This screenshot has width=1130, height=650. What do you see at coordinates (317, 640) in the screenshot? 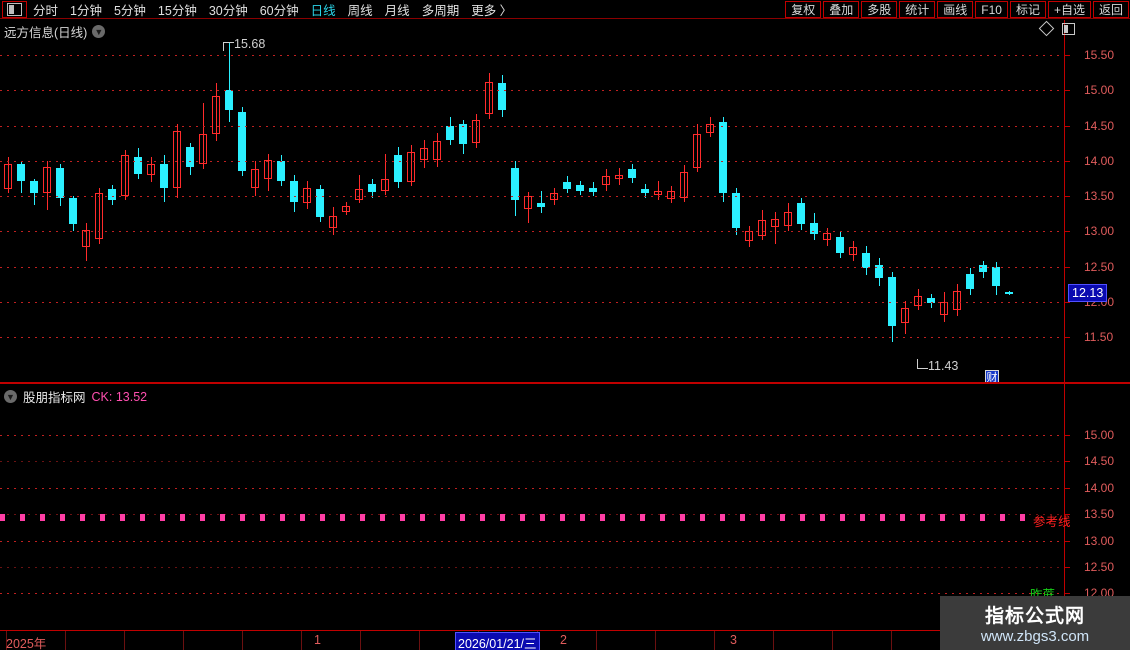
I see `x-axis-label-1: 1` at bounding box center [317, 640].